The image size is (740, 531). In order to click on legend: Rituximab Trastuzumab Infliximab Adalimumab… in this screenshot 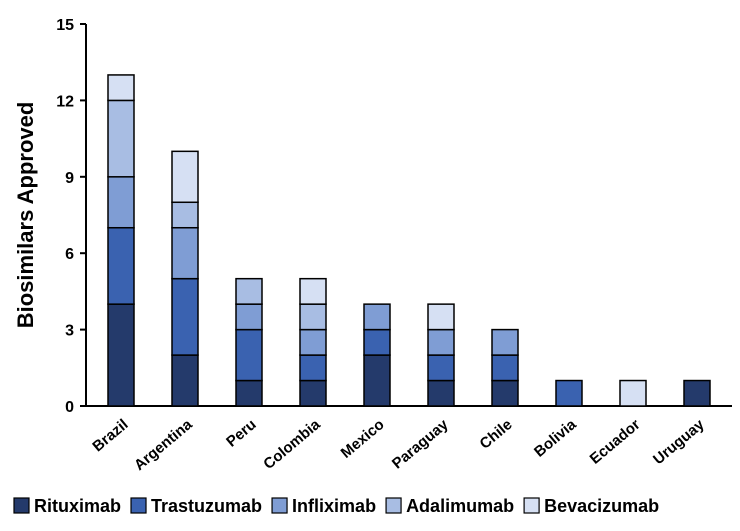, I will do `click(336, 506)`.